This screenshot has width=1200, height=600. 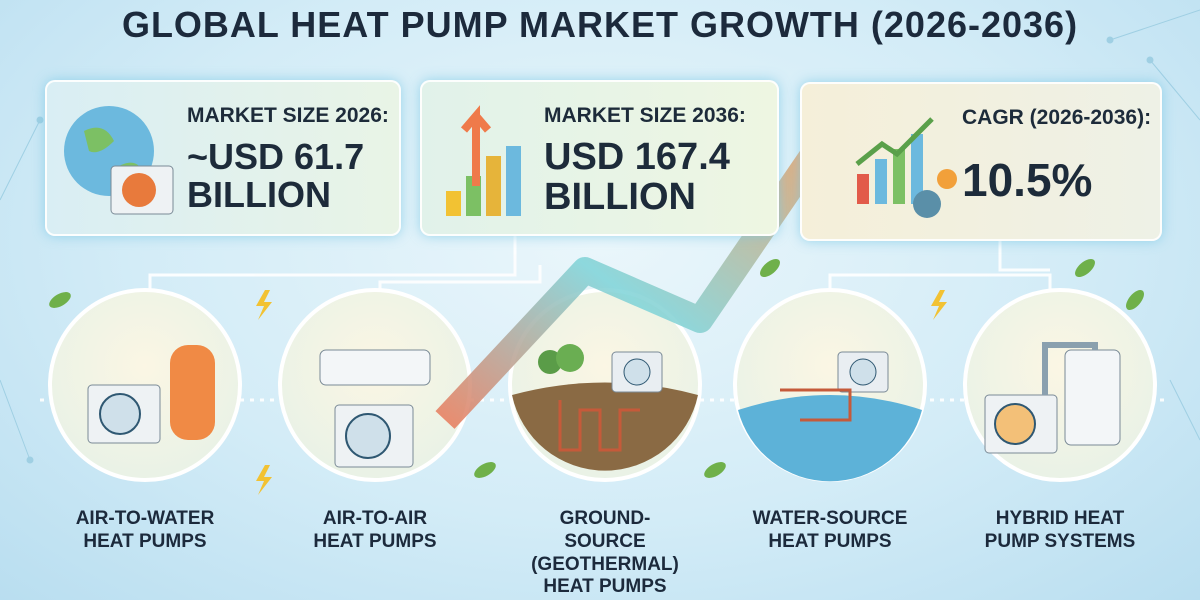 I want to click on segment-label: GROUND-SOURCE (GEOTHERMAL) HEAT PUMPS, so click(x=605, y=553).